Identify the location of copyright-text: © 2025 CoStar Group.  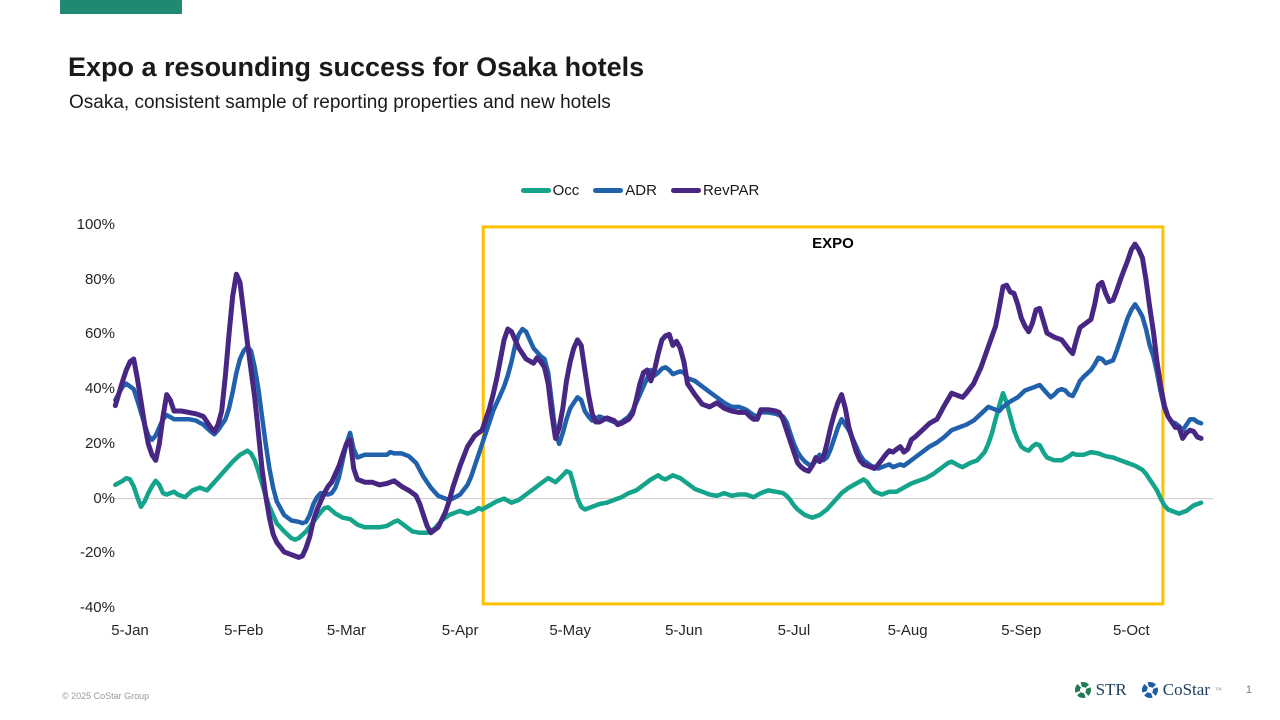
(106, 696).